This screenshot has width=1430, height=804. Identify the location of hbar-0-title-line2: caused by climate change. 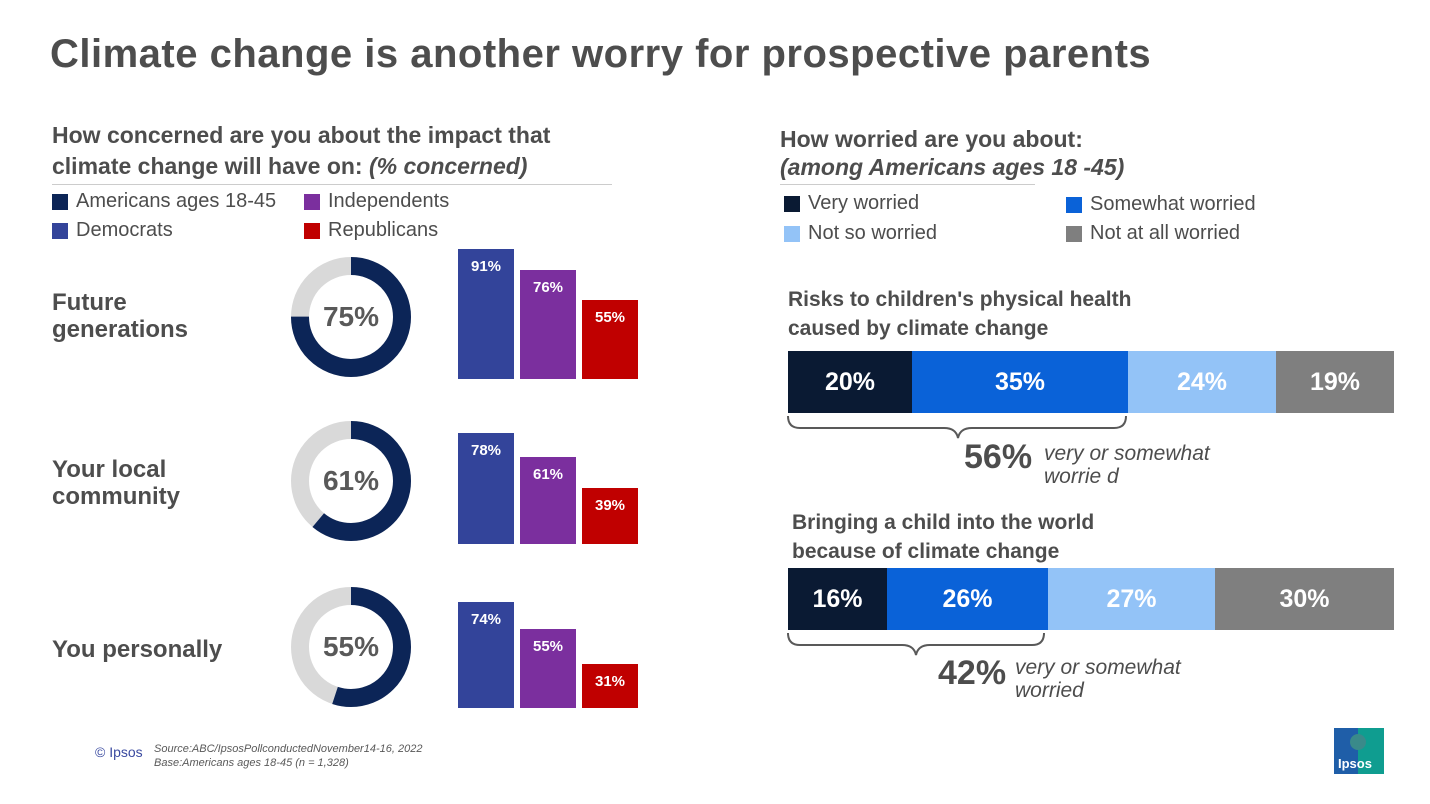
(918, 328).